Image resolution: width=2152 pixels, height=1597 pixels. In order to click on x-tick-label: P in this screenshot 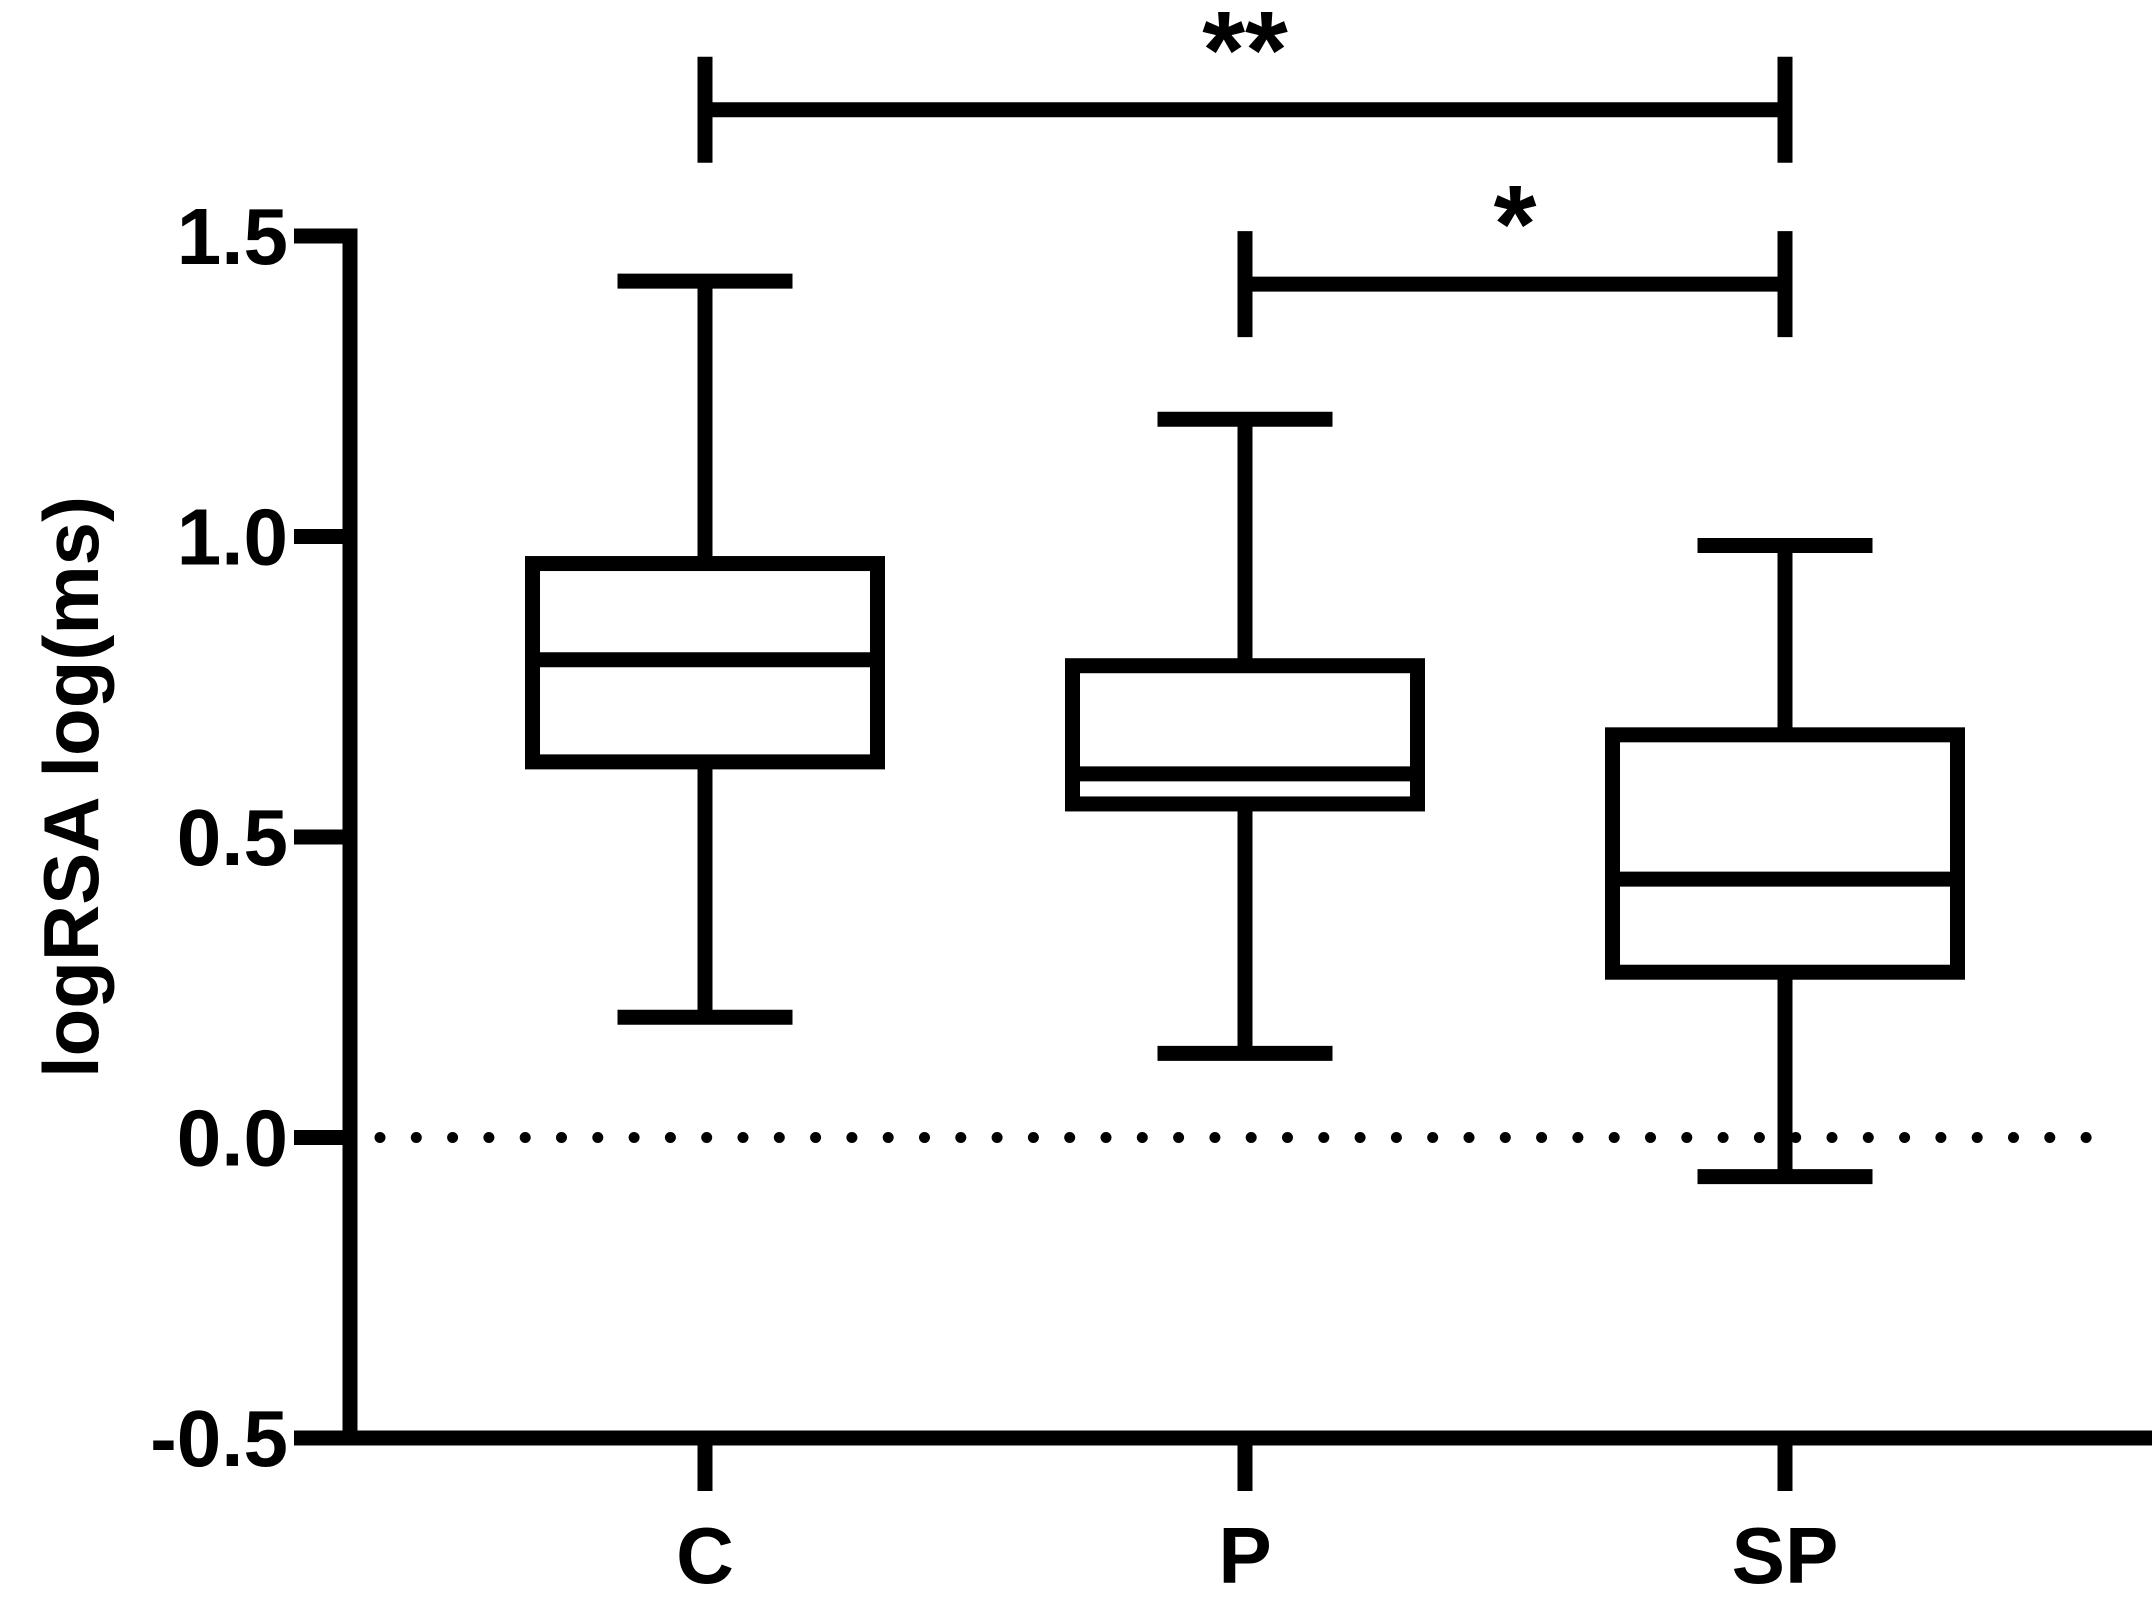, I will do `click(1244, 1551)`.